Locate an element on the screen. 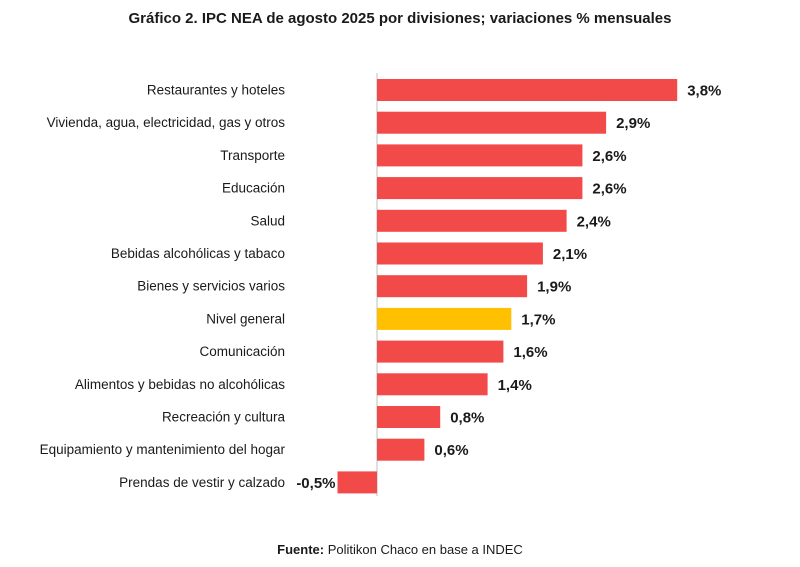 The image size is (800, 567). category-label: Recreación y cultura is located at coordinates (224, 417).